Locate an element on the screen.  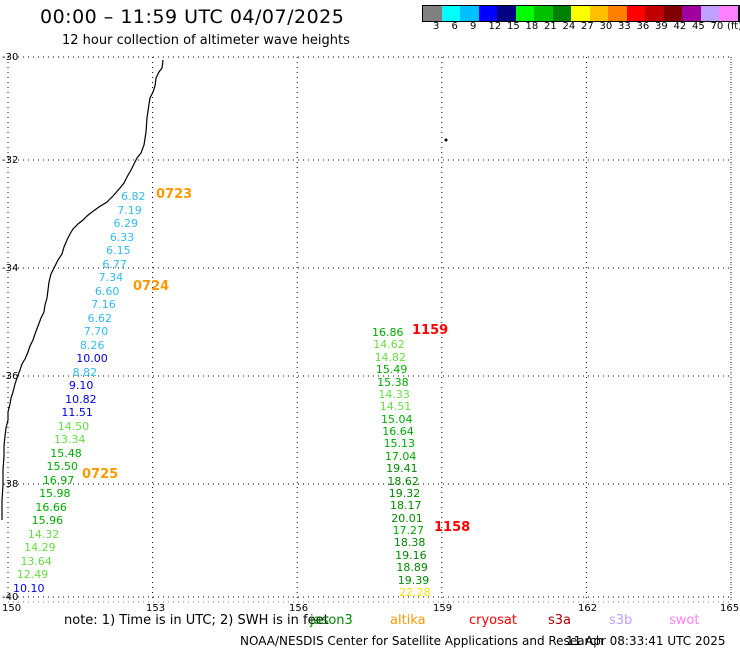
scale-label: 15 is located at coordinates (513, 26).